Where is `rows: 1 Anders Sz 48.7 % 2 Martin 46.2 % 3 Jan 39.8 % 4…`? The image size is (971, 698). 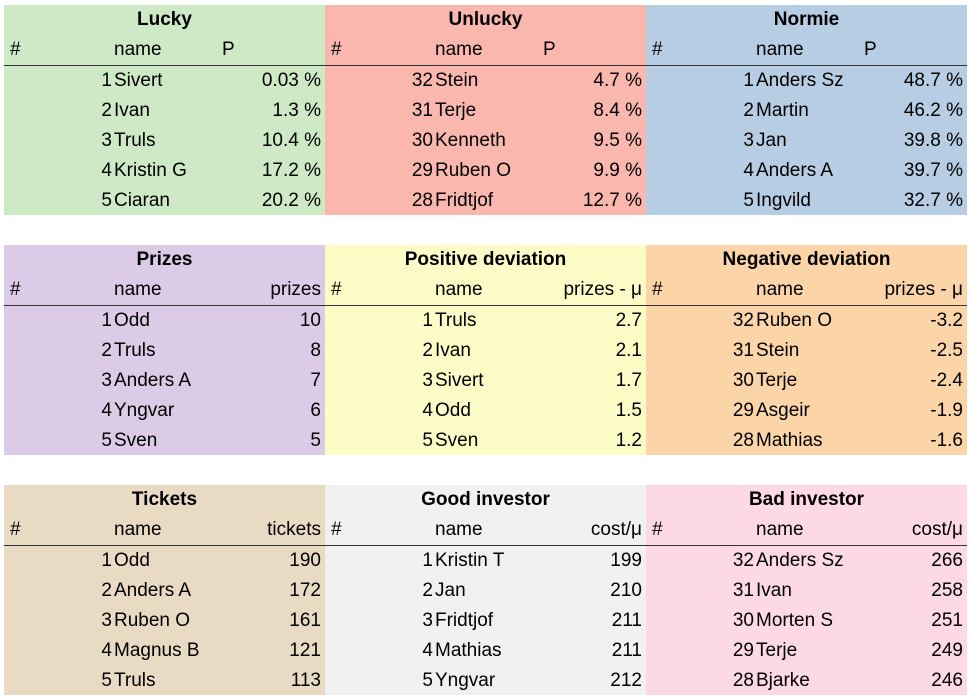 rows: 1 Anders Sz 48.7 % 2 Martin 46.2 % 3 Jan 39.8 % 4… is located at coordinates (806, 141).